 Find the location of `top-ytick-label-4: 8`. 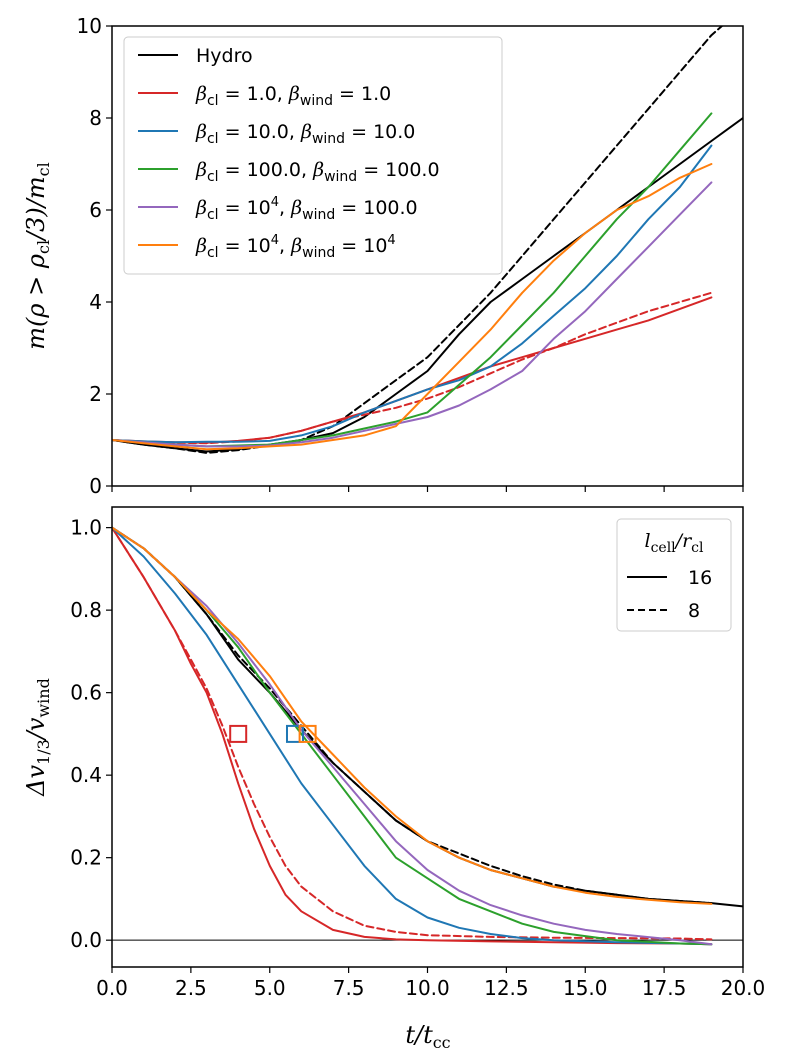

top-ytick-label-4: 8 is located at coordinates (95, 118).